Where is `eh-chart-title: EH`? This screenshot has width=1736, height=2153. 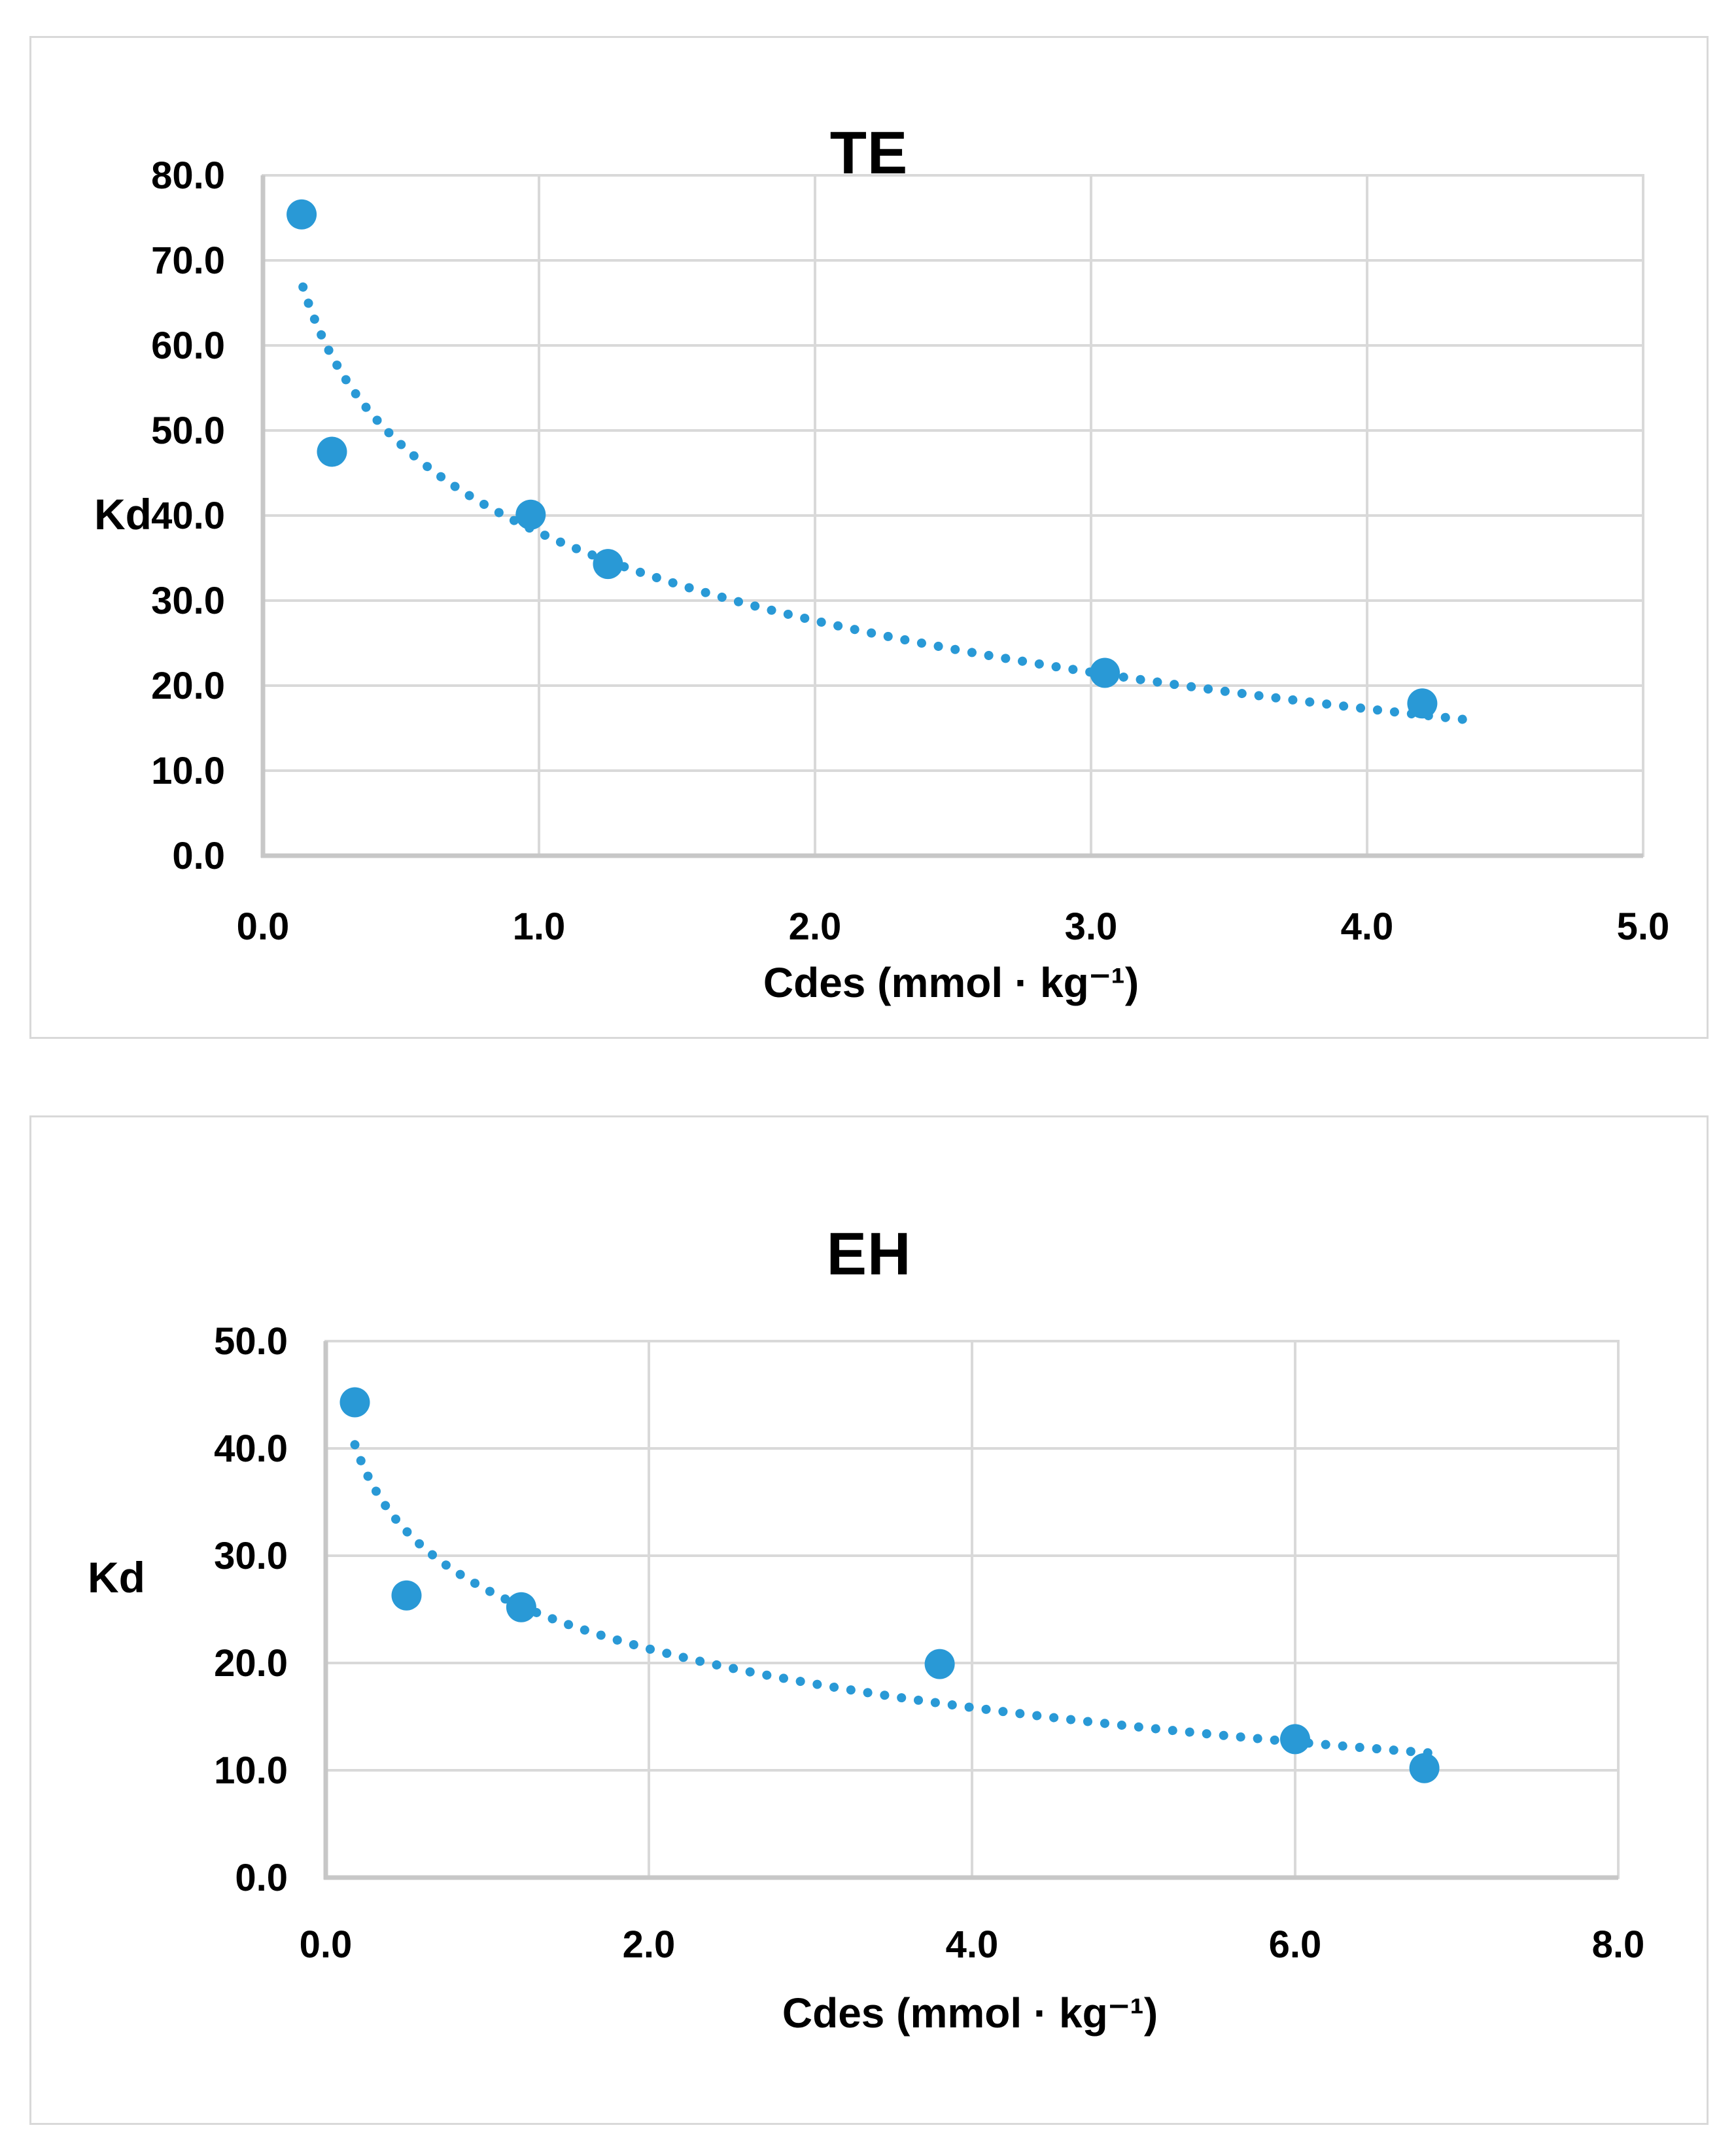 eh-chart-title: EH is located at coordinates (869, 1254).